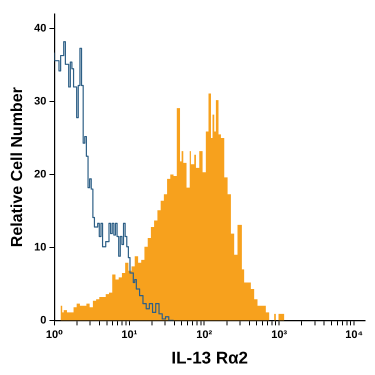 This screenshot has height=375, width=375. Describe the element at coordinates (354, 335) in the screenshot. I see `x-tick-label: 10⁴` at that location.